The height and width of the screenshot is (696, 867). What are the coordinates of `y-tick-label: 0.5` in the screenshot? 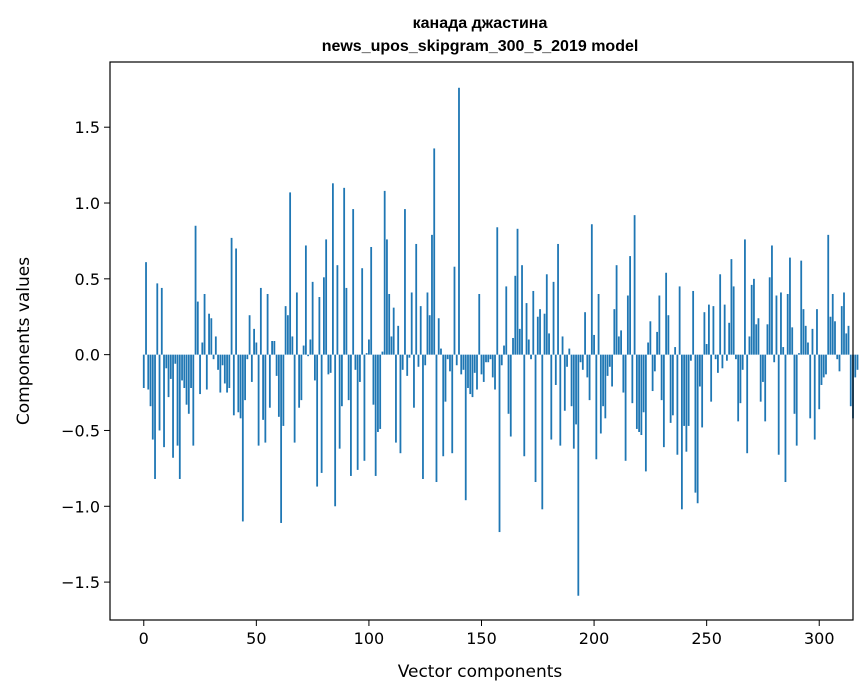 It's located at (87, 279).